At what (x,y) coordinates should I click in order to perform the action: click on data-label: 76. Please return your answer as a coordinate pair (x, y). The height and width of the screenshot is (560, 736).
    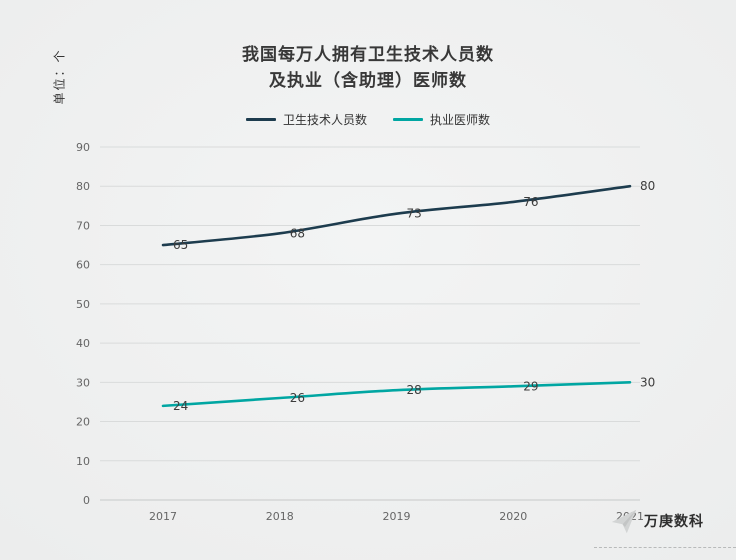
    Looking at the image, I should click on (530, 202).